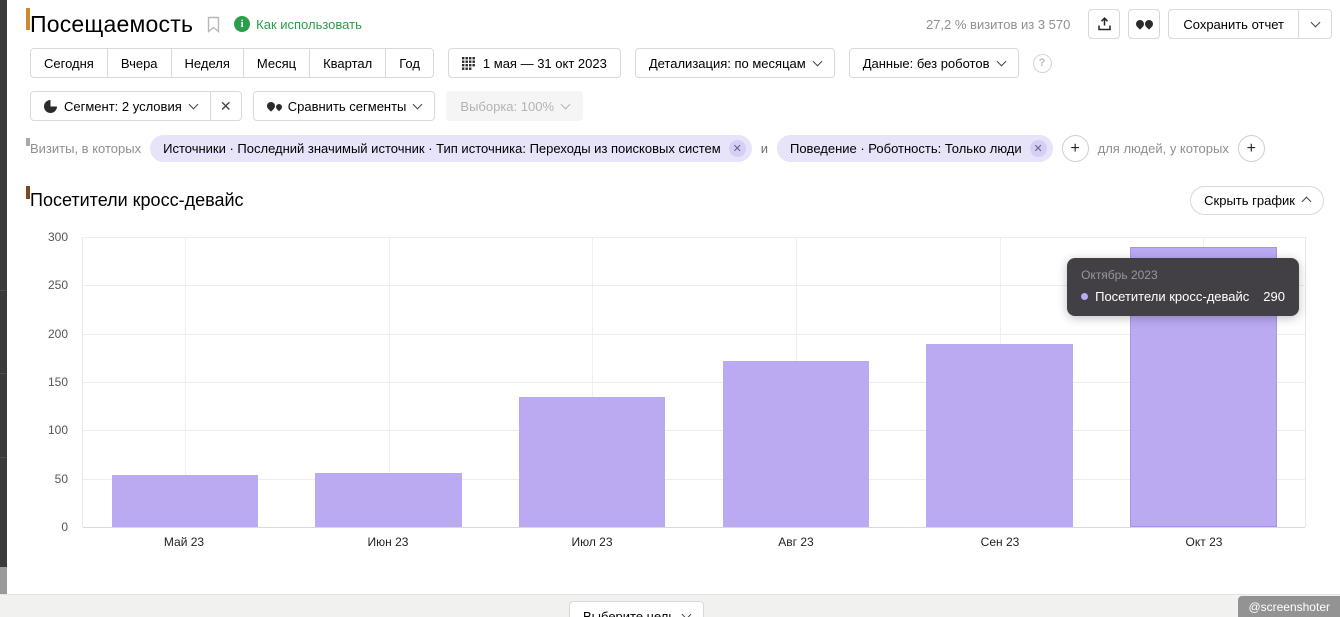 The width and height of the screenshot is (1340, 617). I want to click on goal-select-button: Выберите цель, so click(637, 609).